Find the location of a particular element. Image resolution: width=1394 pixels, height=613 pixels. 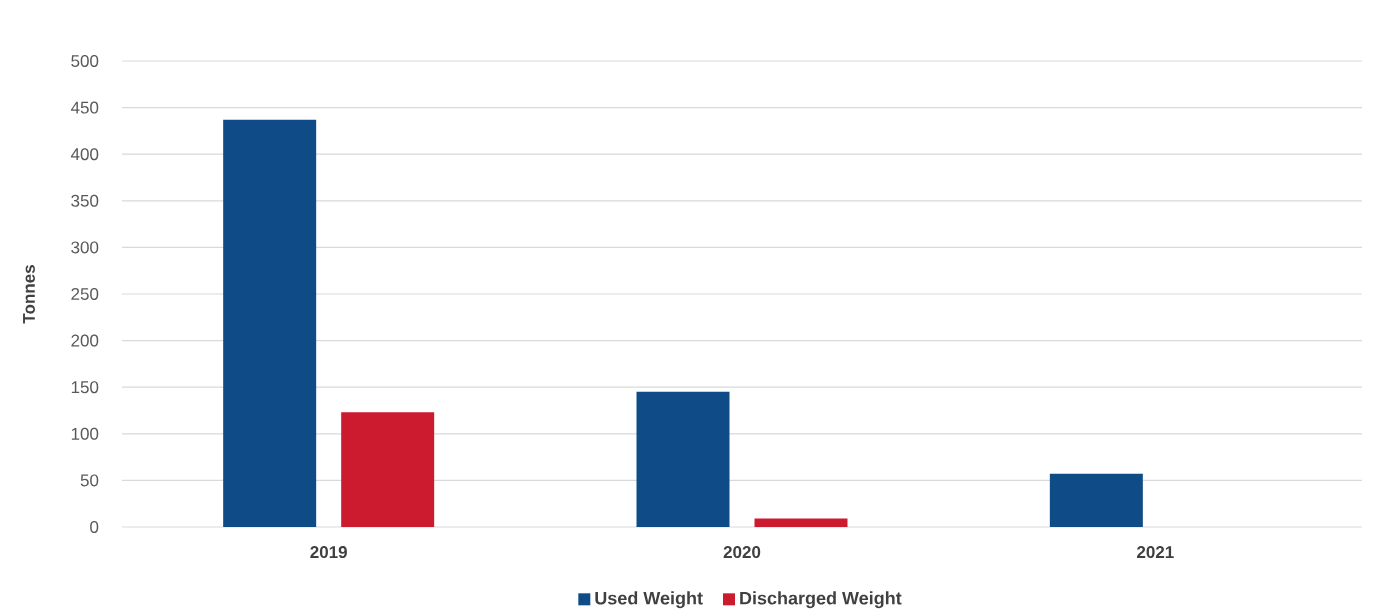

y-axis-title: Tonnes is located at coordinates (29, 294).